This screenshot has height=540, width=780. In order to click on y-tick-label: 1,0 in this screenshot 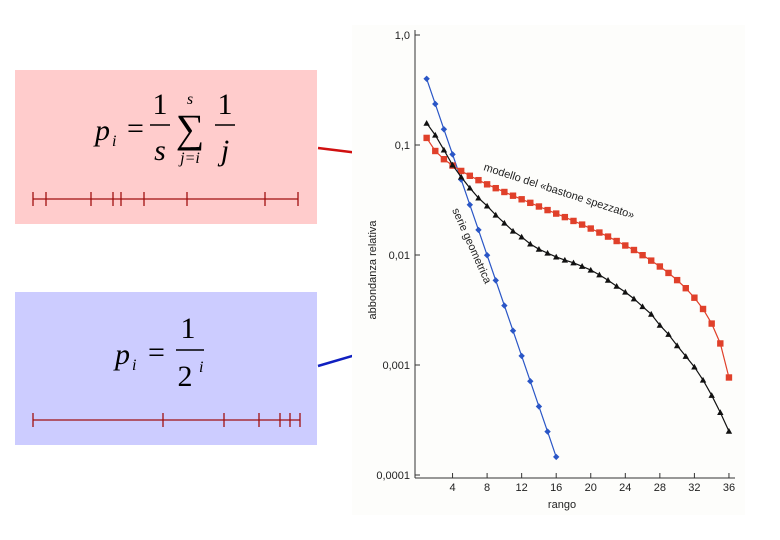, I will do `click(402, 36)`.